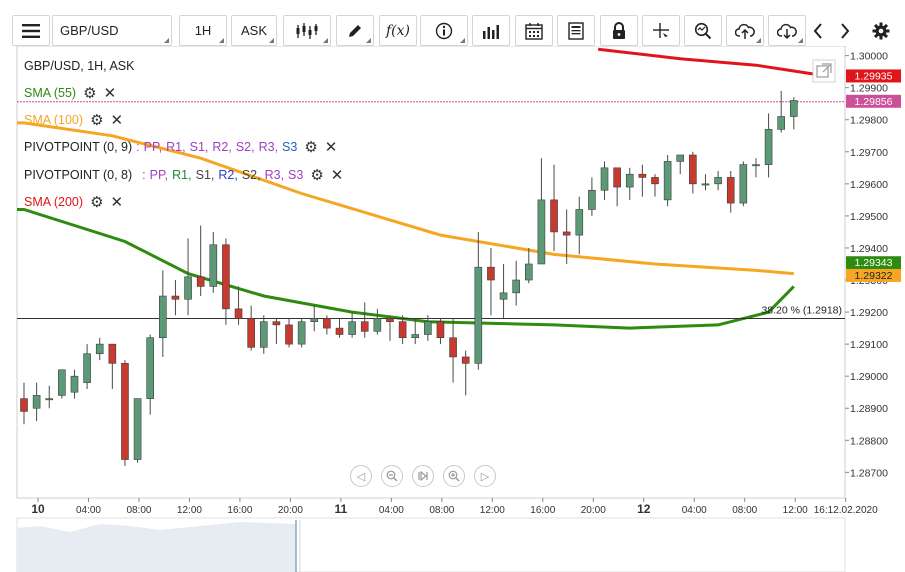 This screenshot has width=905, height=572. I want to click on gear-icon, so click(881, 30).